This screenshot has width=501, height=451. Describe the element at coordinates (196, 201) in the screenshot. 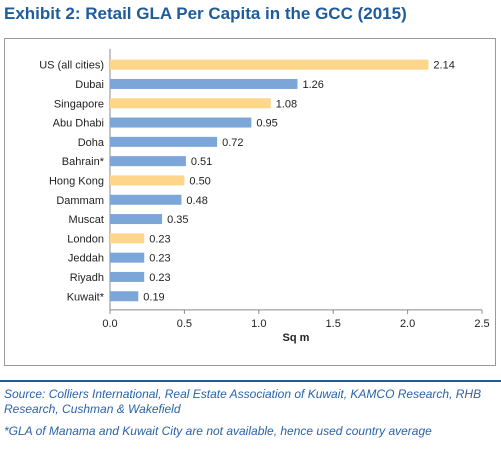

I see `data-label: 0.48` at that location.